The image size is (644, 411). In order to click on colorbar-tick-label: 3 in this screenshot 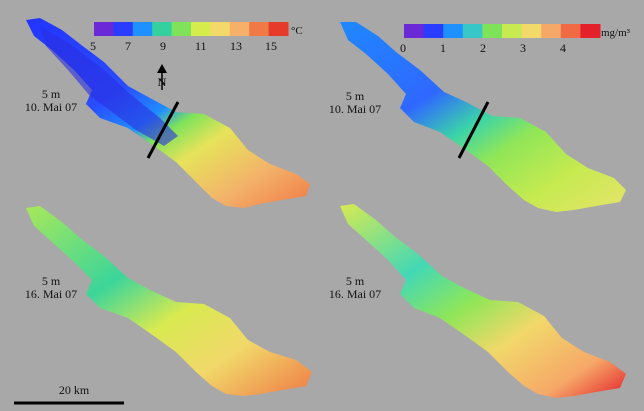, I will do `click(523, 48)`.